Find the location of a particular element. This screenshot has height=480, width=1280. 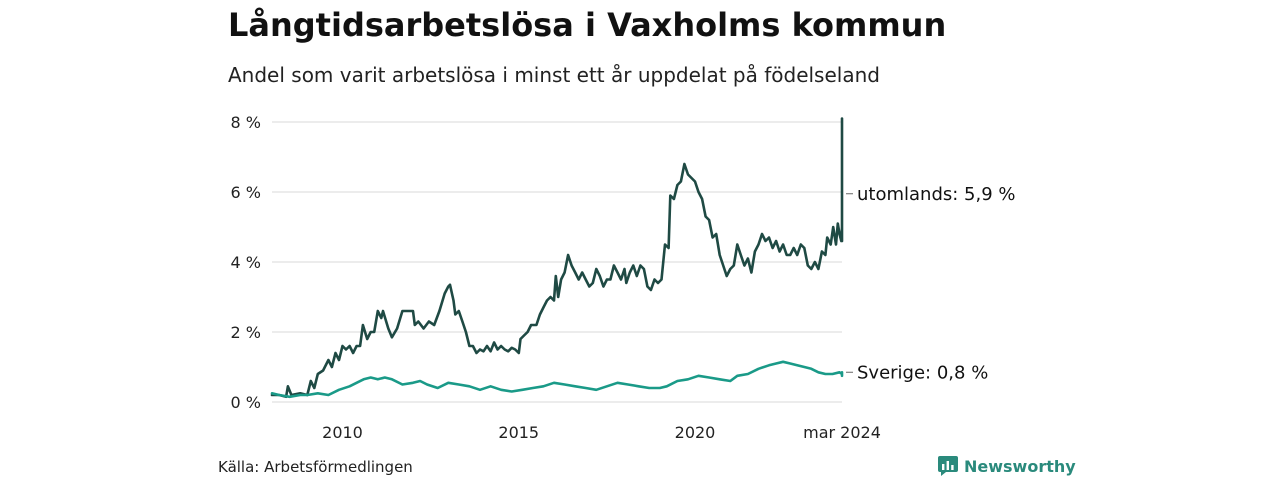

y-tick-label: 0 % is located at coordinates (246, 402).